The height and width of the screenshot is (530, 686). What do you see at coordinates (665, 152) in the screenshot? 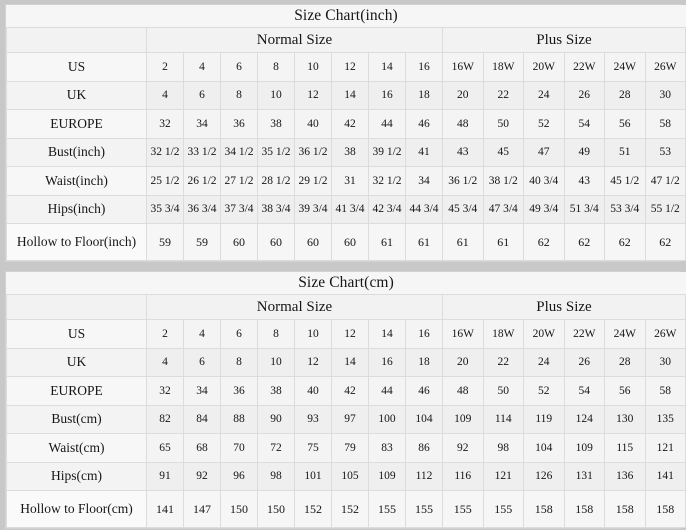
I see `table-cell: 53` at bounding box center [665, 152].